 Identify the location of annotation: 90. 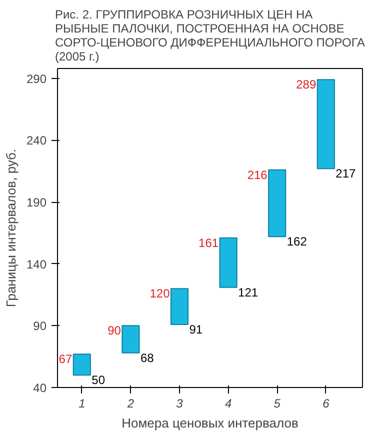
(115, 331).